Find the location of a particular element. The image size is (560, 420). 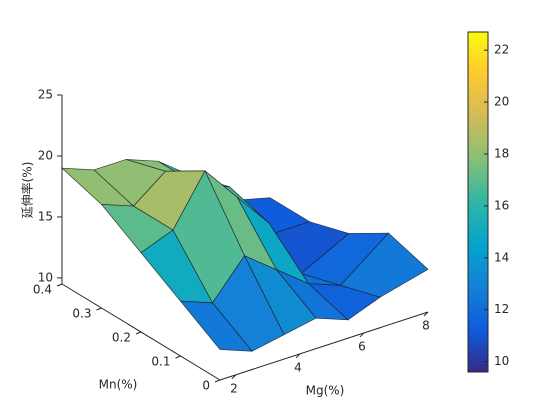

y-tick-label: 0.1 is located at coordinates (160, 362).